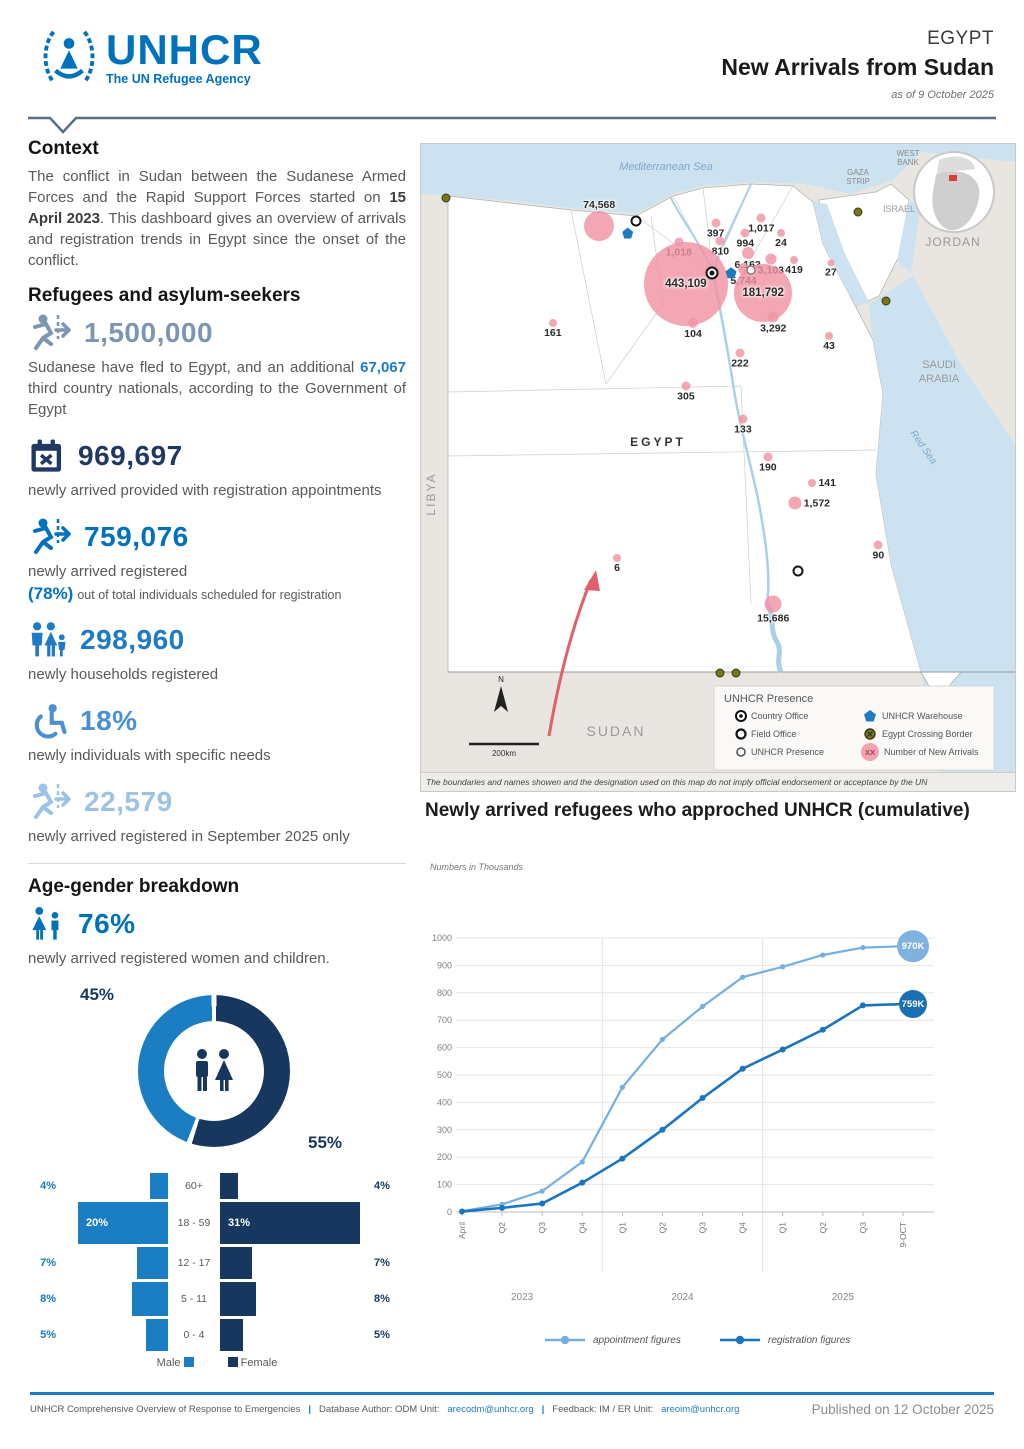  Describe the element at coordinates (217, 208) in the screenshot. I see `context-date: 15 April 2023` at that location.